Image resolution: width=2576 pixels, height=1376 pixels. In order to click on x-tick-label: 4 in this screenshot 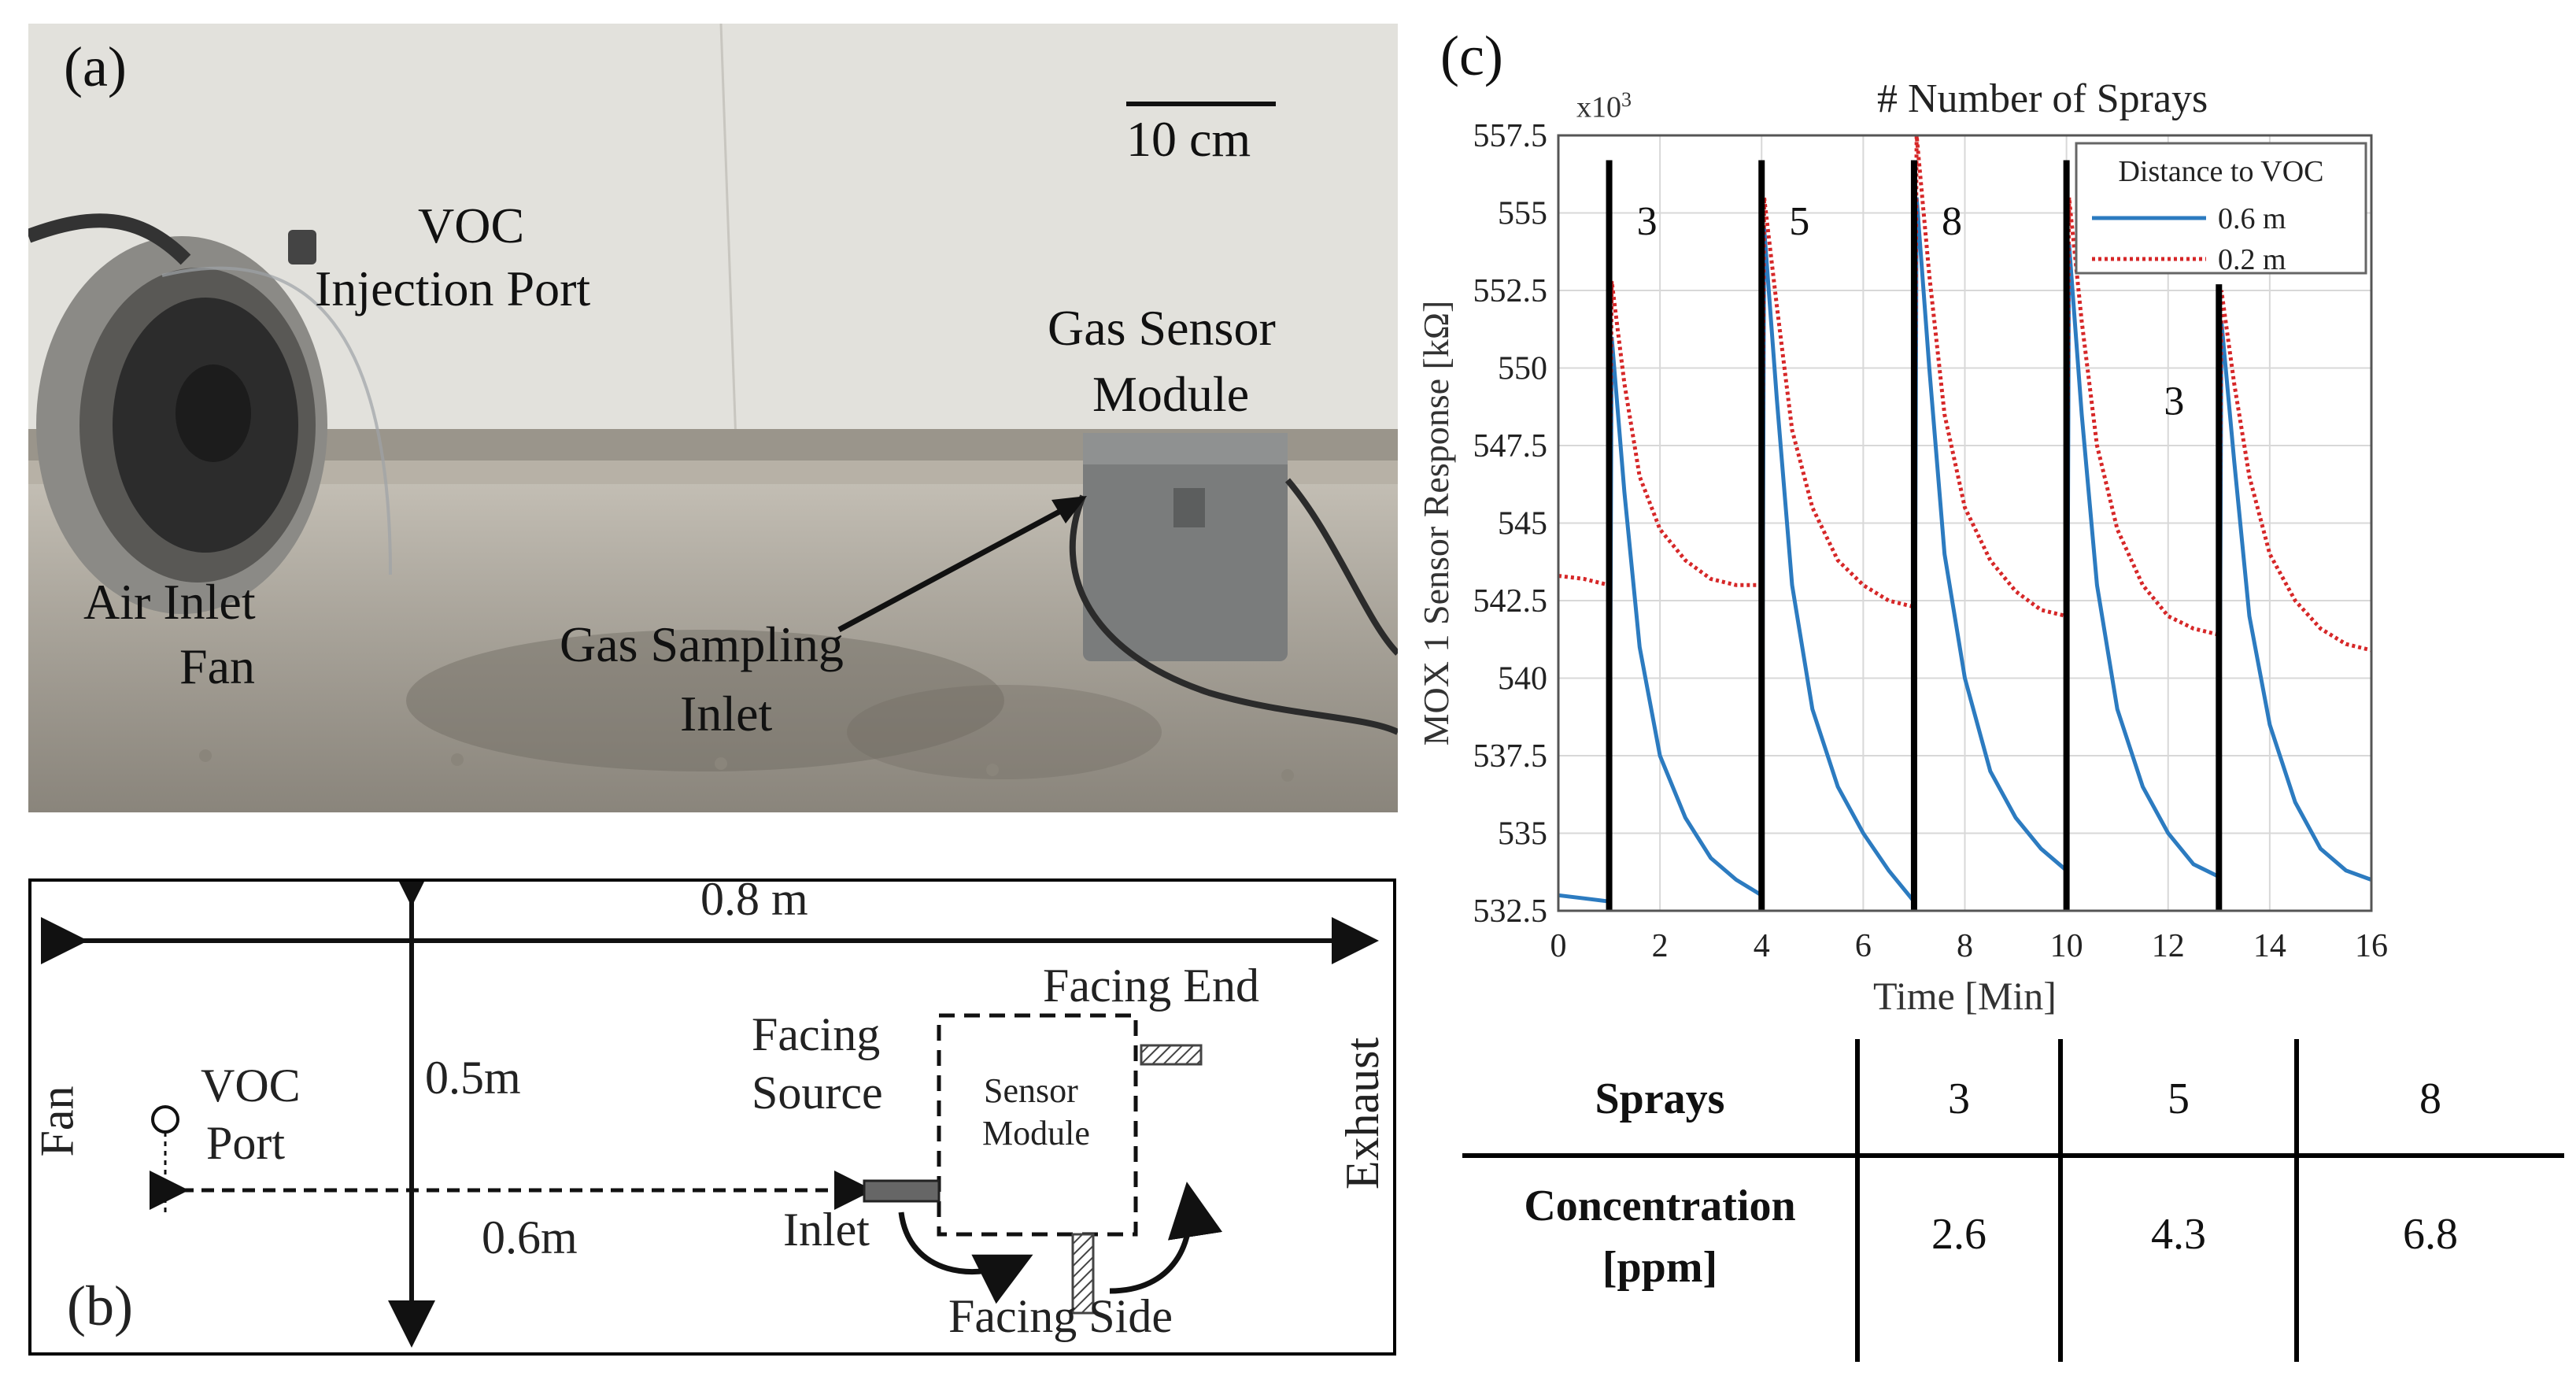, I will do `click(1762, 946)`.